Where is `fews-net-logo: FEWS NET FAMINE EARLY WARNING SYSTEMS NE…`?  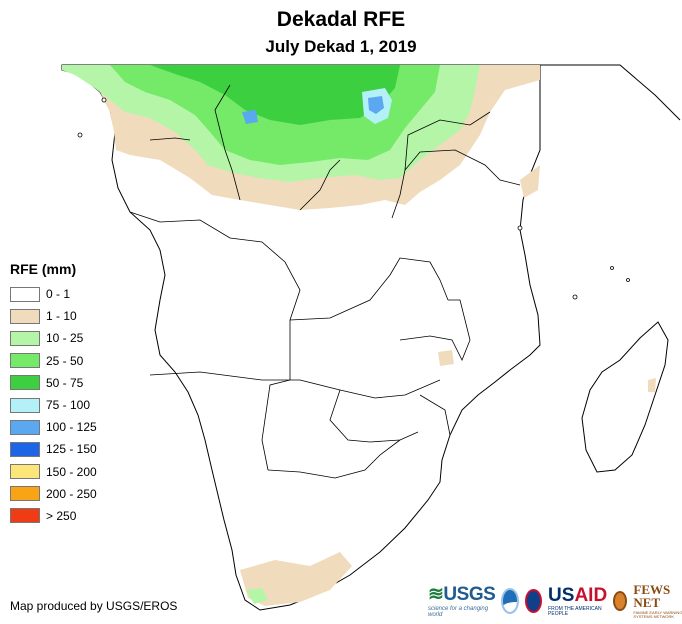
fews-net-logo: FEWS NET FAMINE EARLY WARNING SYSTEMS NE… is located at coordinates (657, 601).